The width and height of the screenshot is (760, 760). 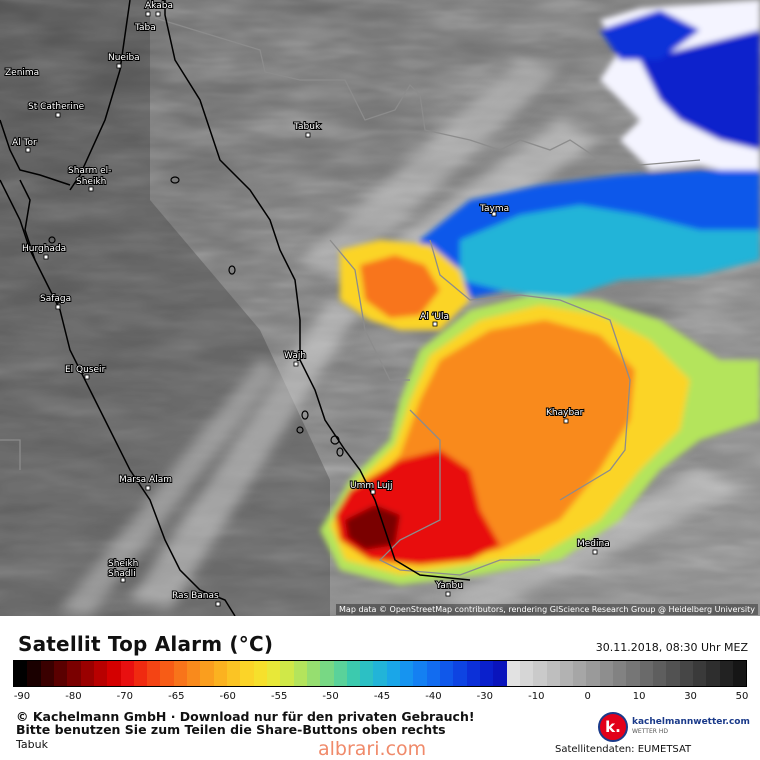 I want to click on city-label: Ras Banas, so click(x=195, y=596).